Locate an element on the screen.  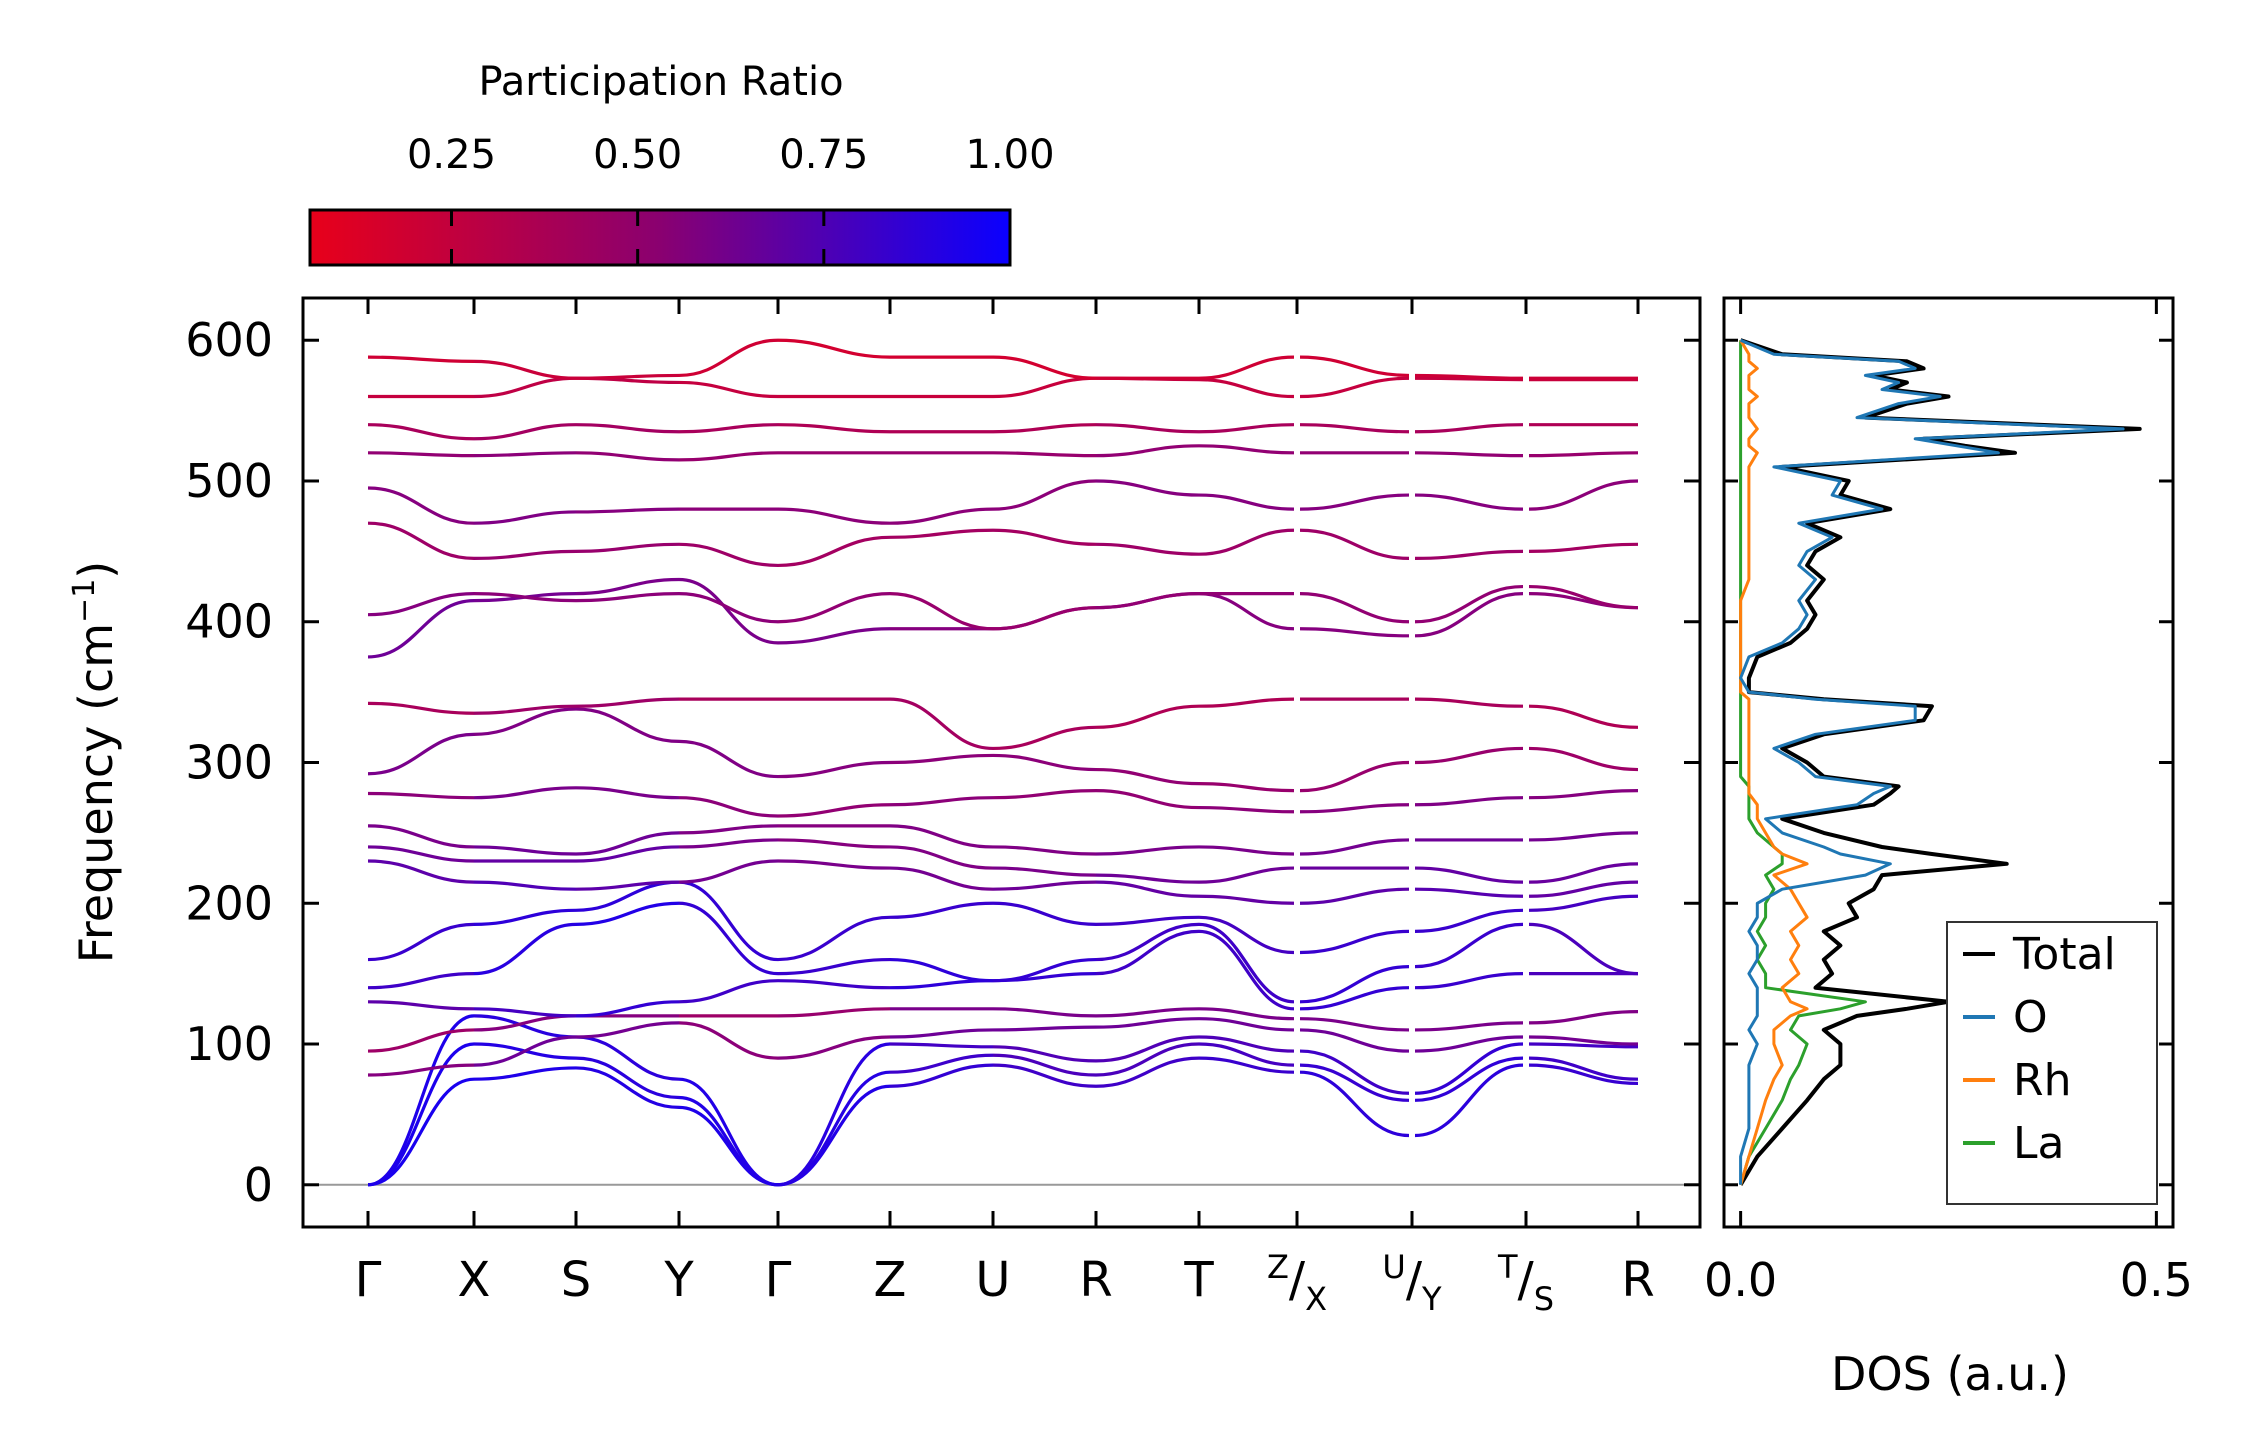
colorbar-tick-label: 0.50 is located at coordinates (637, 155).